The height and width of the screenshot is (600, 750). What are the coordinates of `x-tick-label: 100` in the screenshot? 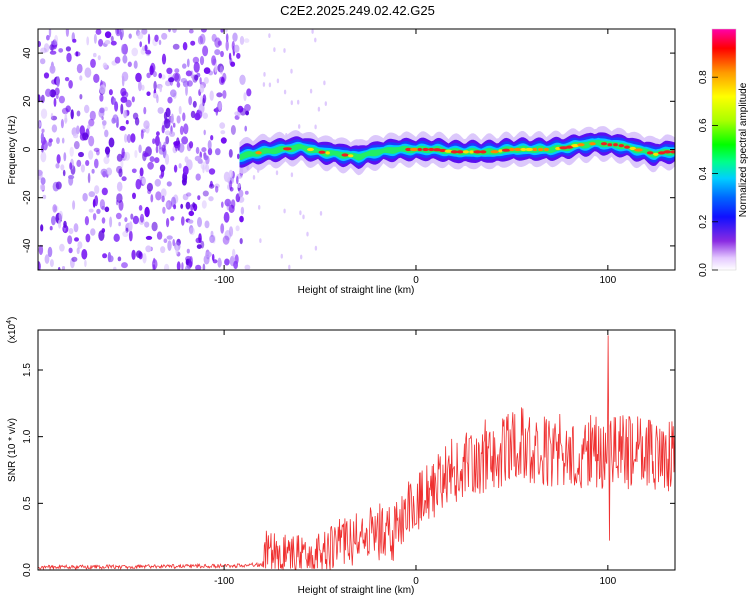 It's located at (608, 280).